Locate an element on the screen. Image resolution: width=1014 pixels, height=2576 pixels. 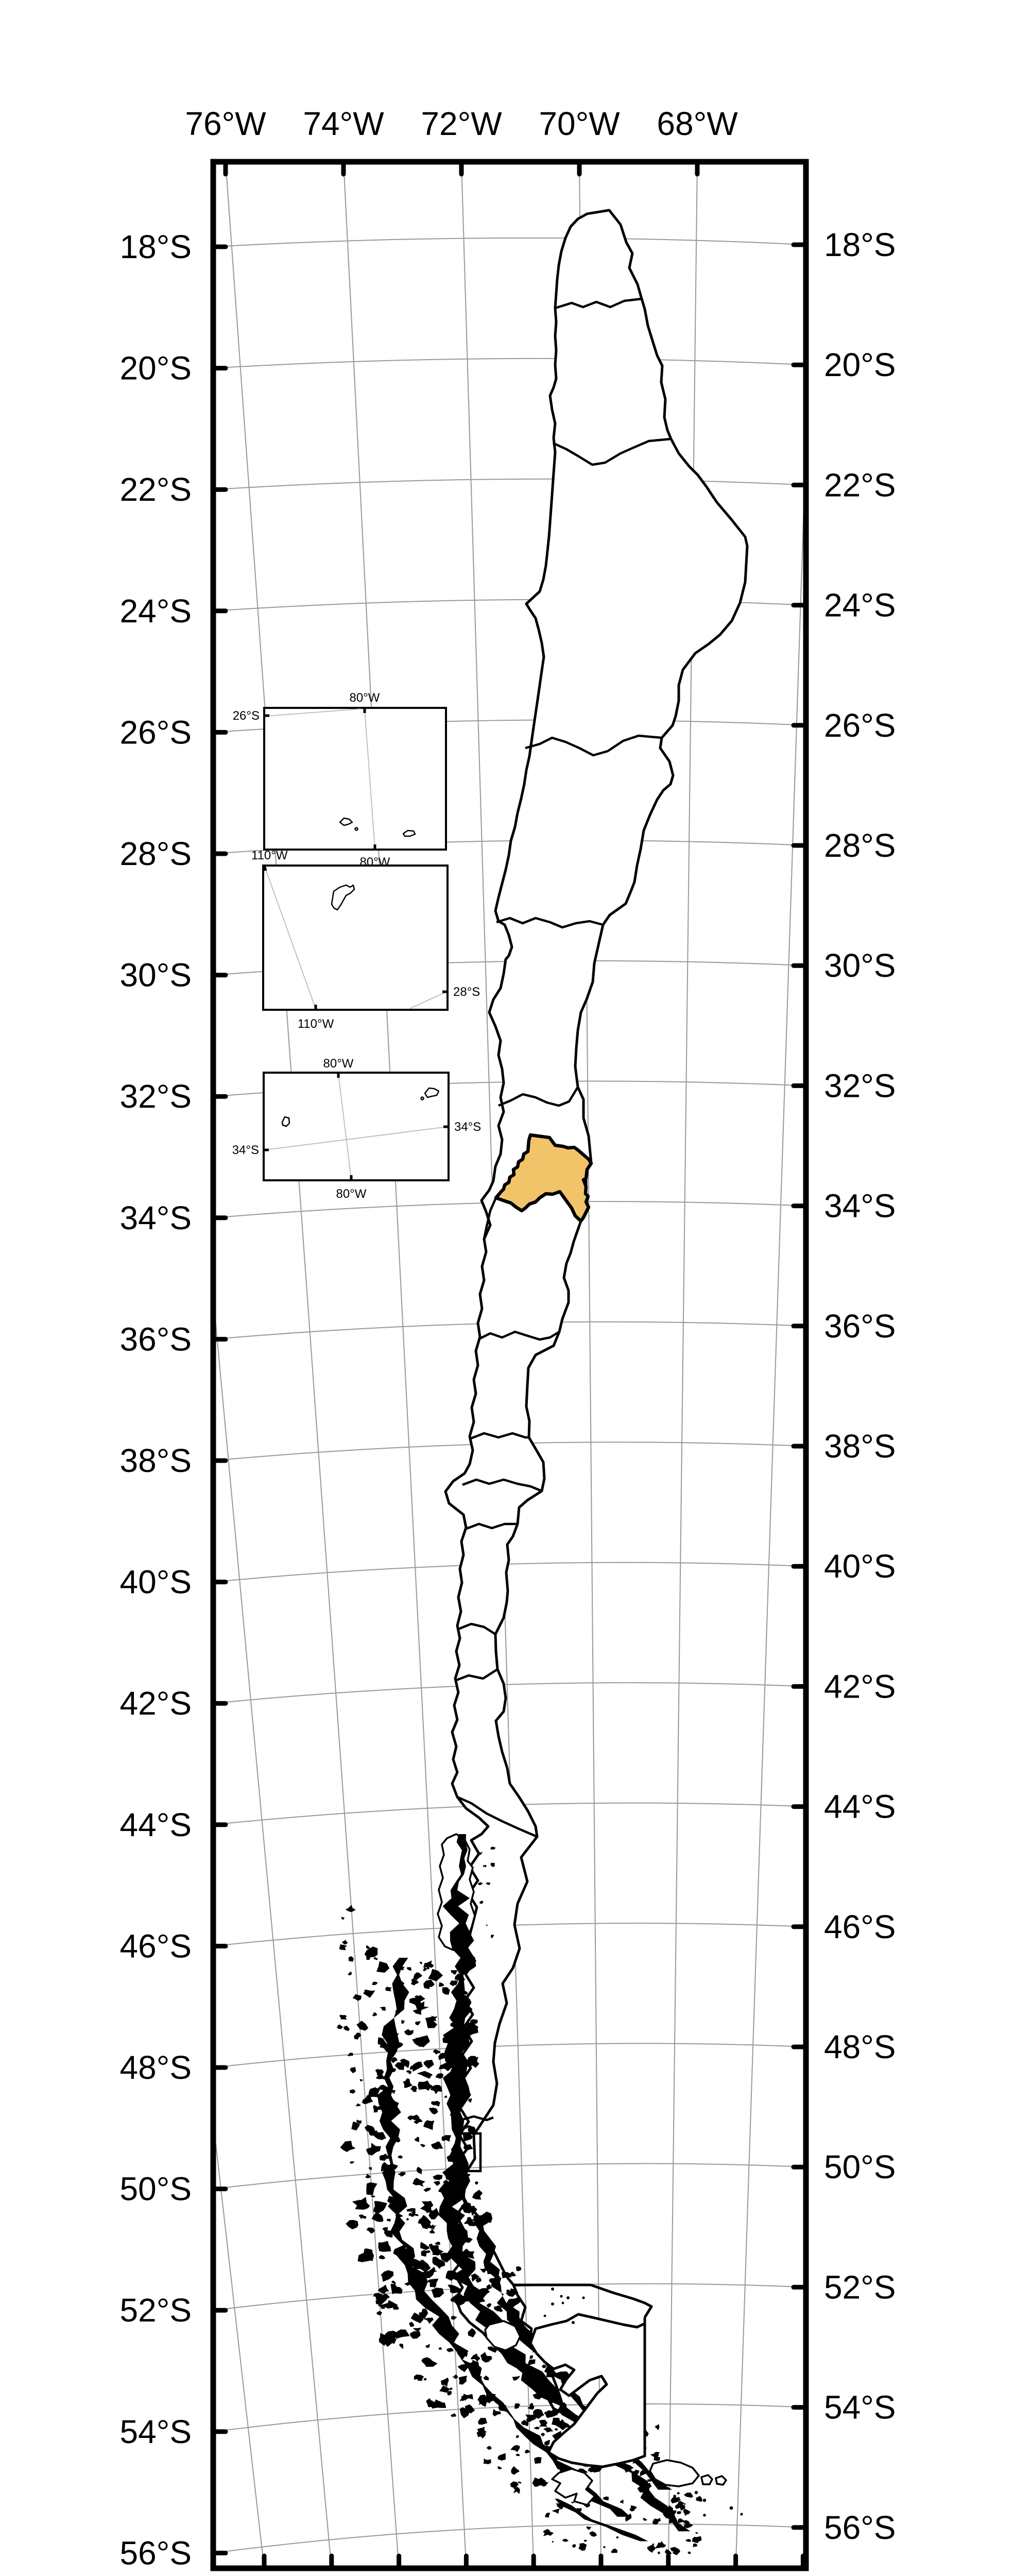
right-axis-label-56s: 56°S is located at coordinates (860, 2527).